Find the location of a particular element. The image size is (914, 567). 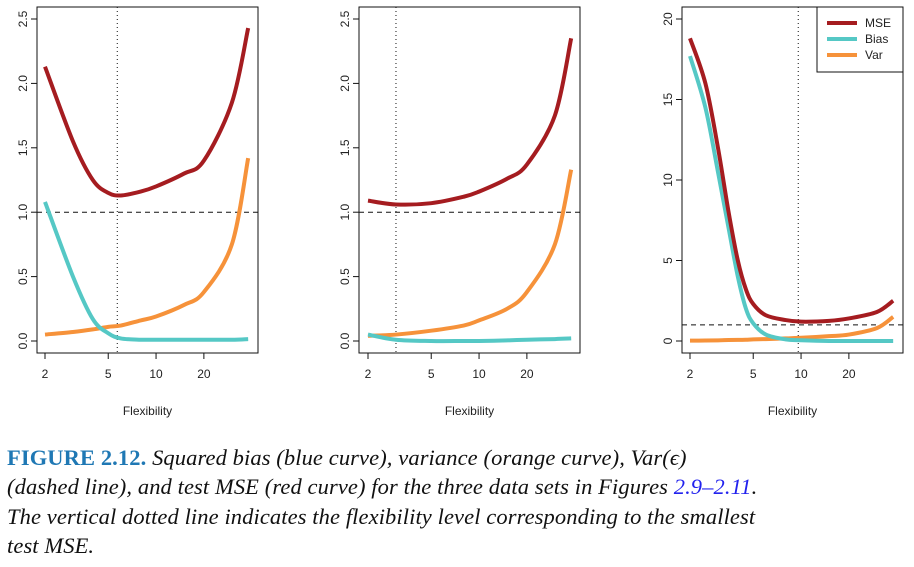

legend-label-var: Var is located at coordinates (874, 55).